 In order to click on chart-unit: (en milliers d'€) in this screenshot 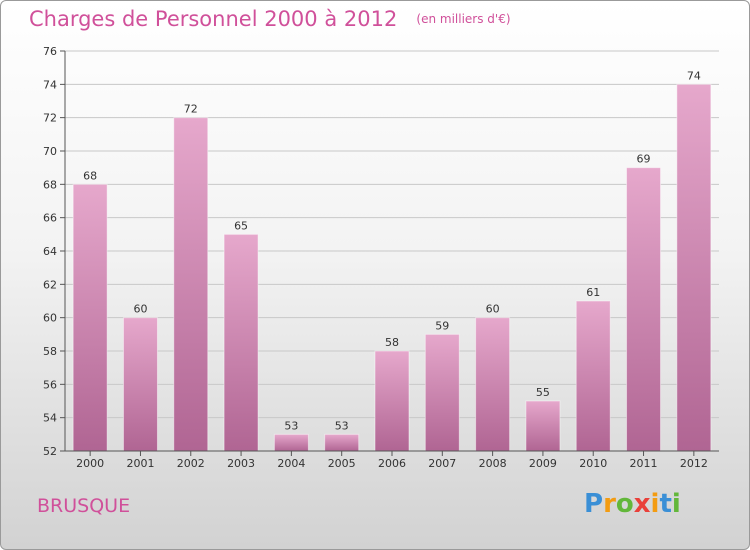, I will do `click(463, 19)`.